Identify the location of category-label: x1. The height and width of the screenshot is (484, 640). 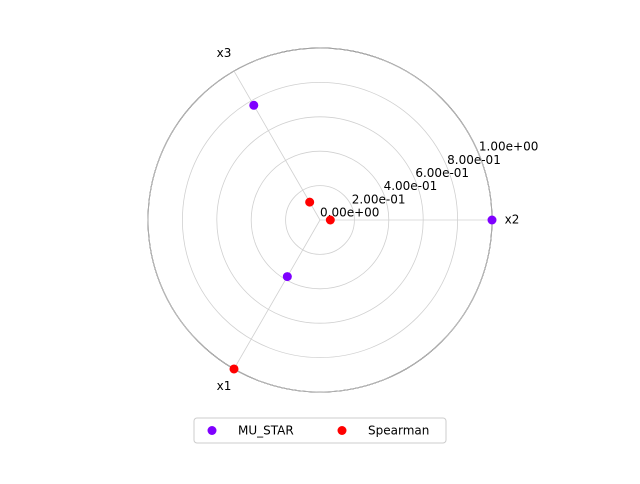
(224, 386).